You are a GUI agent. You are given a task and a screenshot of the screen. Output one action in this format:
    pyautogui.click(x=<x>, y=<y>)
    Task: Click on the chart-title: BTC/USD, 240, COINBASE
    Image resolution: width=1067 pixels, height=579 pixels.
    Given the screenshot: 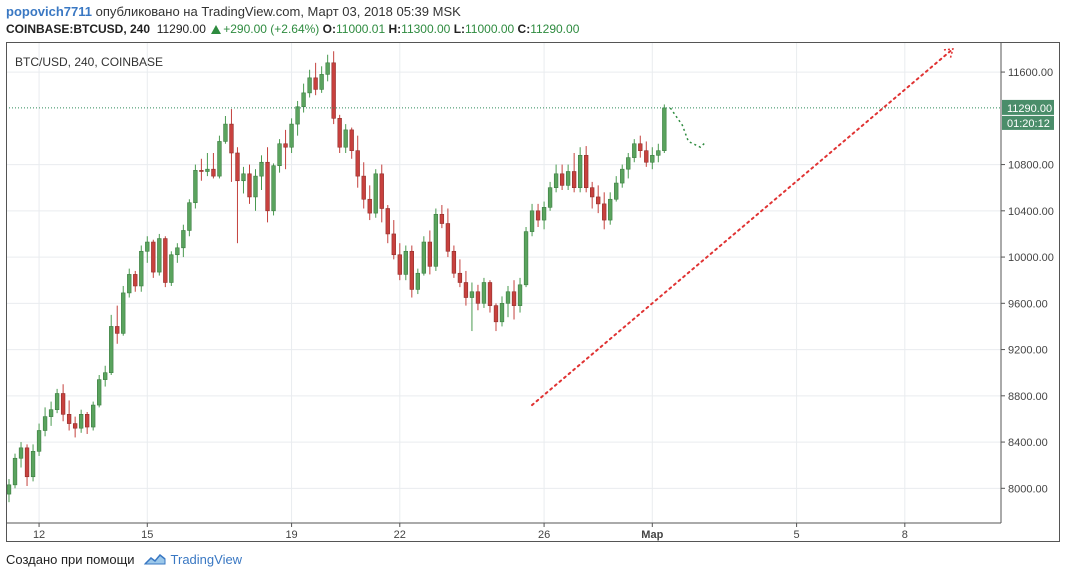 What is the action you would take?
    pyautogui.click(x=89, y=62)
    